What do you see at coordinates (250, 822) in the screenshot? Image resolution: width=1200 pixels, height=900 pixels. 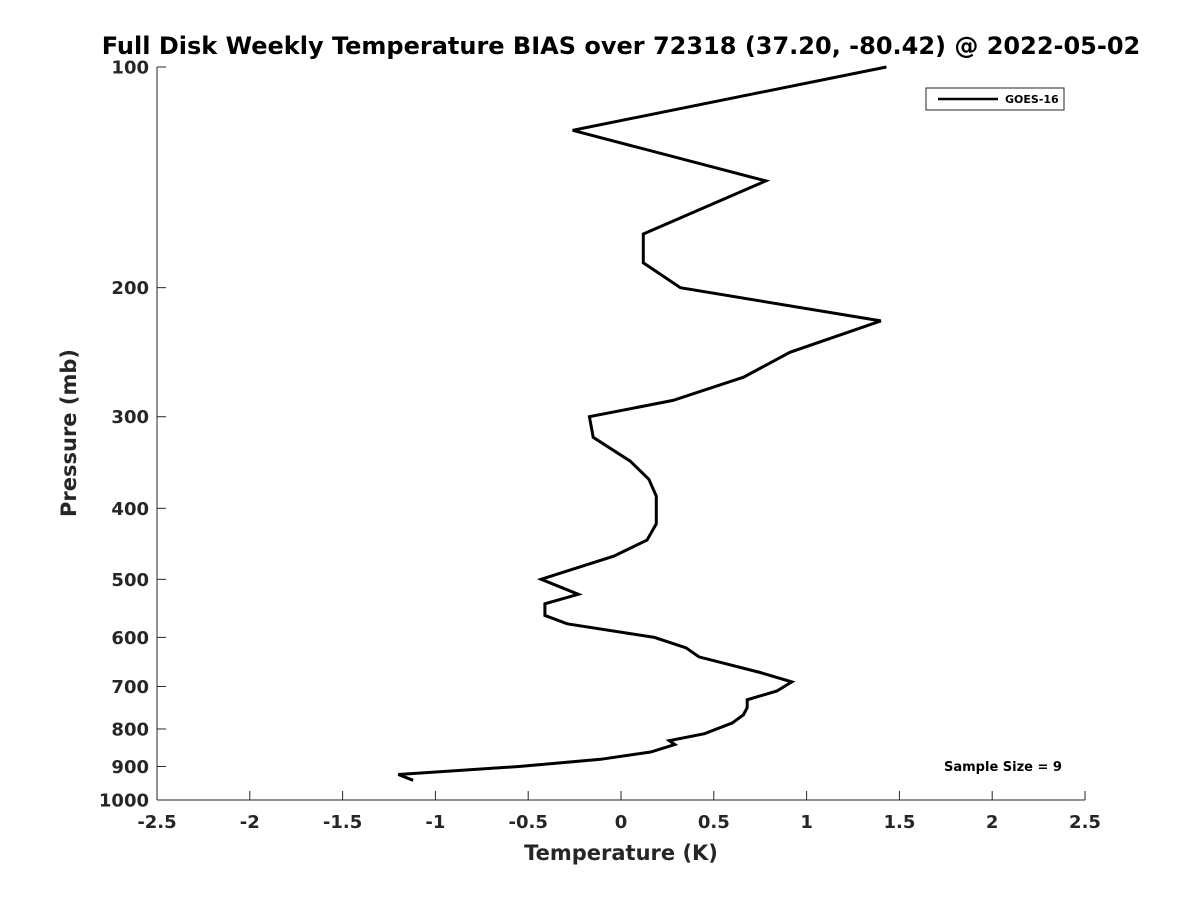 I see `x-tick-label: -2` at bounding box center [250, 822].